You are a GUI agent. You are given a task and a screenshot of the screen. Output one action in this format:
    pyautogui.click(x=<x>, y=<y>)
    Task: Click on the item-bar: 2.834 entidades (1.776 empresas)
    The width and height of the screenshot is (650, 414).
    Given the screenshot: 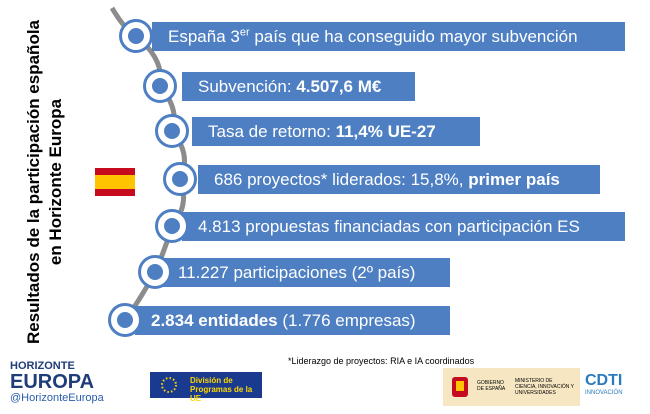 What is the action you would take?
    pyautogui.click(x=292, y=320)
    